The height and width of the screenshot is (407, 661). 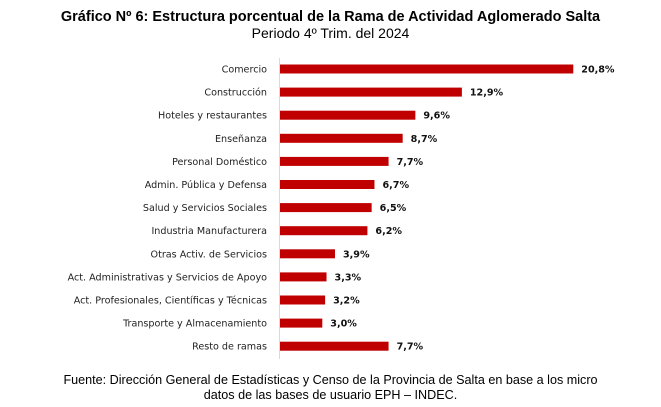 What do you see at coordinates (356, 254) in the screenshot?
I see `data-label: 3,9%` at bounding box center [356, 254].